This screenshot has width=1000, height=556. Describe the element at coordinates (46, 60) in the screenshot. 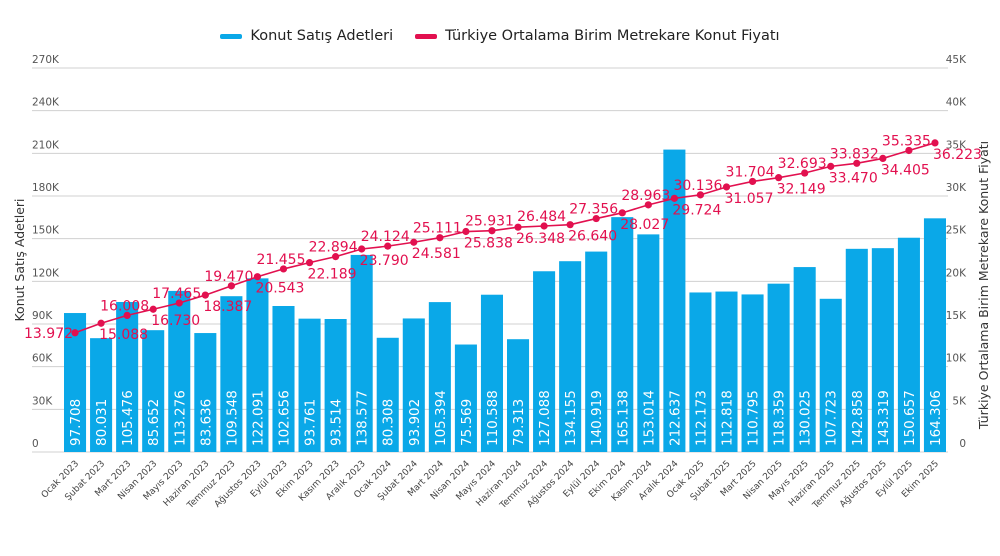

I see `left-tick-label: 270K` at that location.